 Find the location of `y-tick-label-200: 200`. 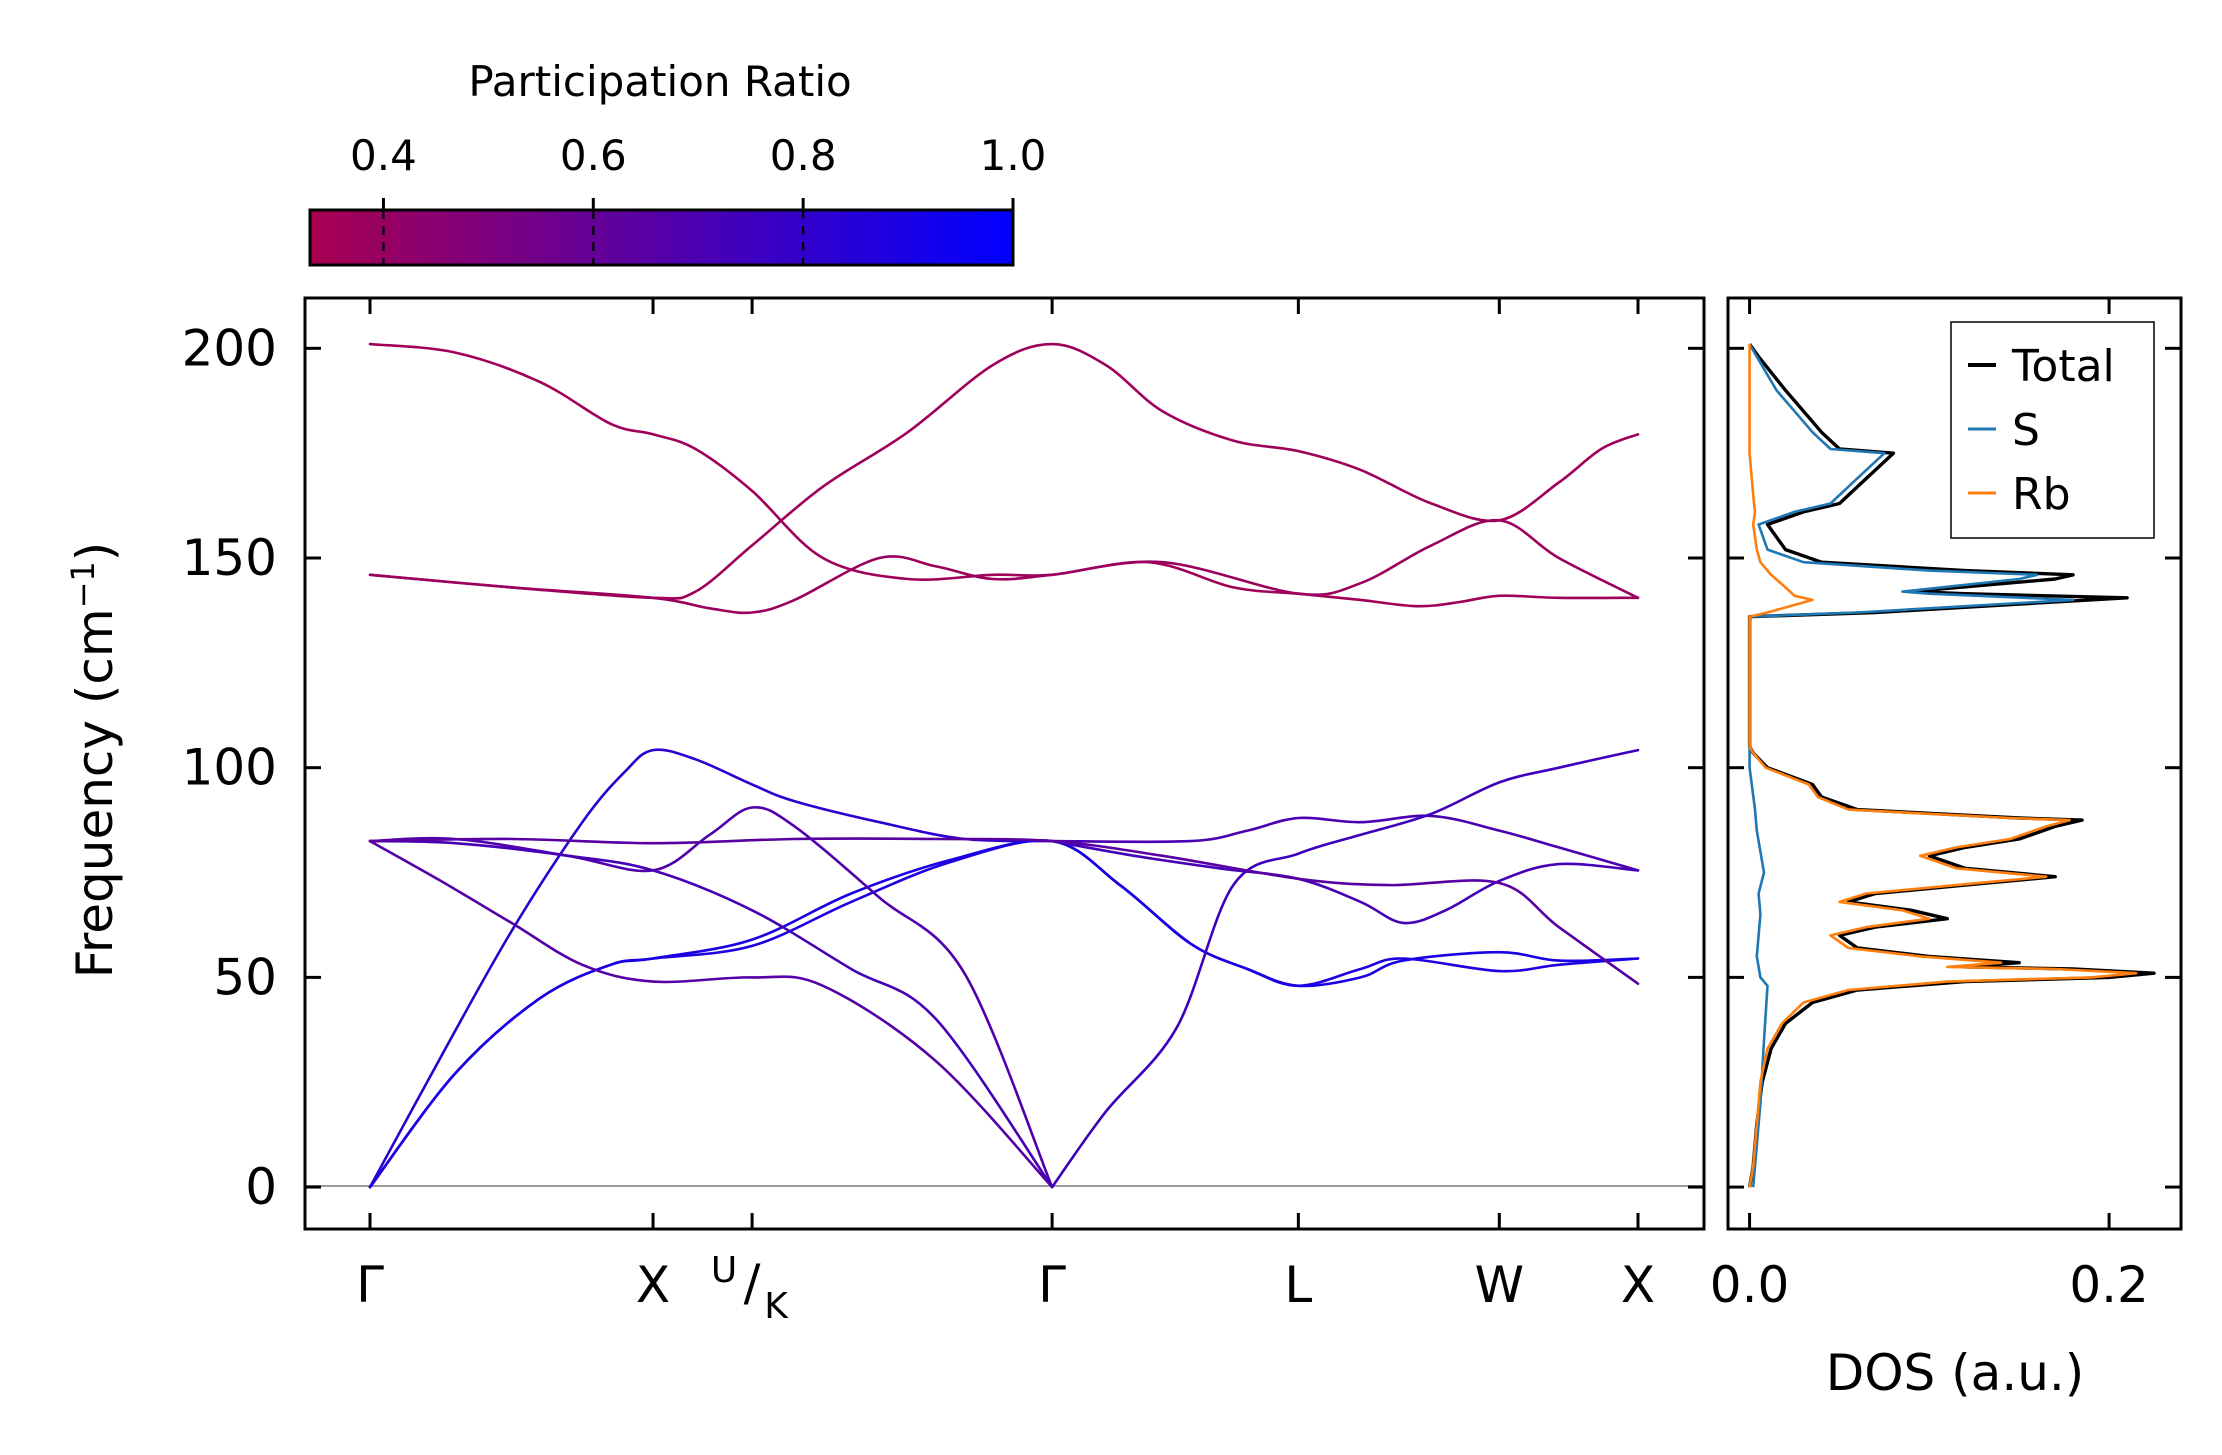

y-tick-label-200: 200 is located at coordinates (229, 348).